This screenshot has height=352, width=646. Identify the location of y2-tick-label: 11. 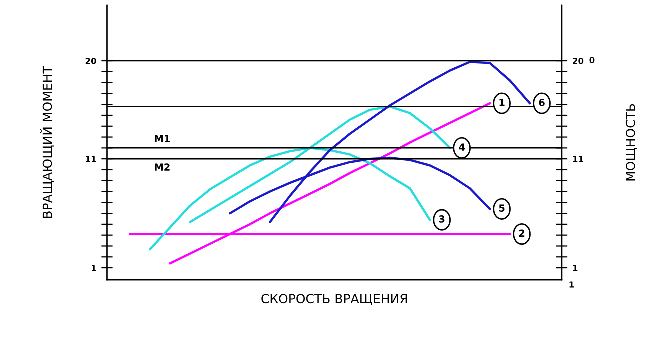
(578, 159).